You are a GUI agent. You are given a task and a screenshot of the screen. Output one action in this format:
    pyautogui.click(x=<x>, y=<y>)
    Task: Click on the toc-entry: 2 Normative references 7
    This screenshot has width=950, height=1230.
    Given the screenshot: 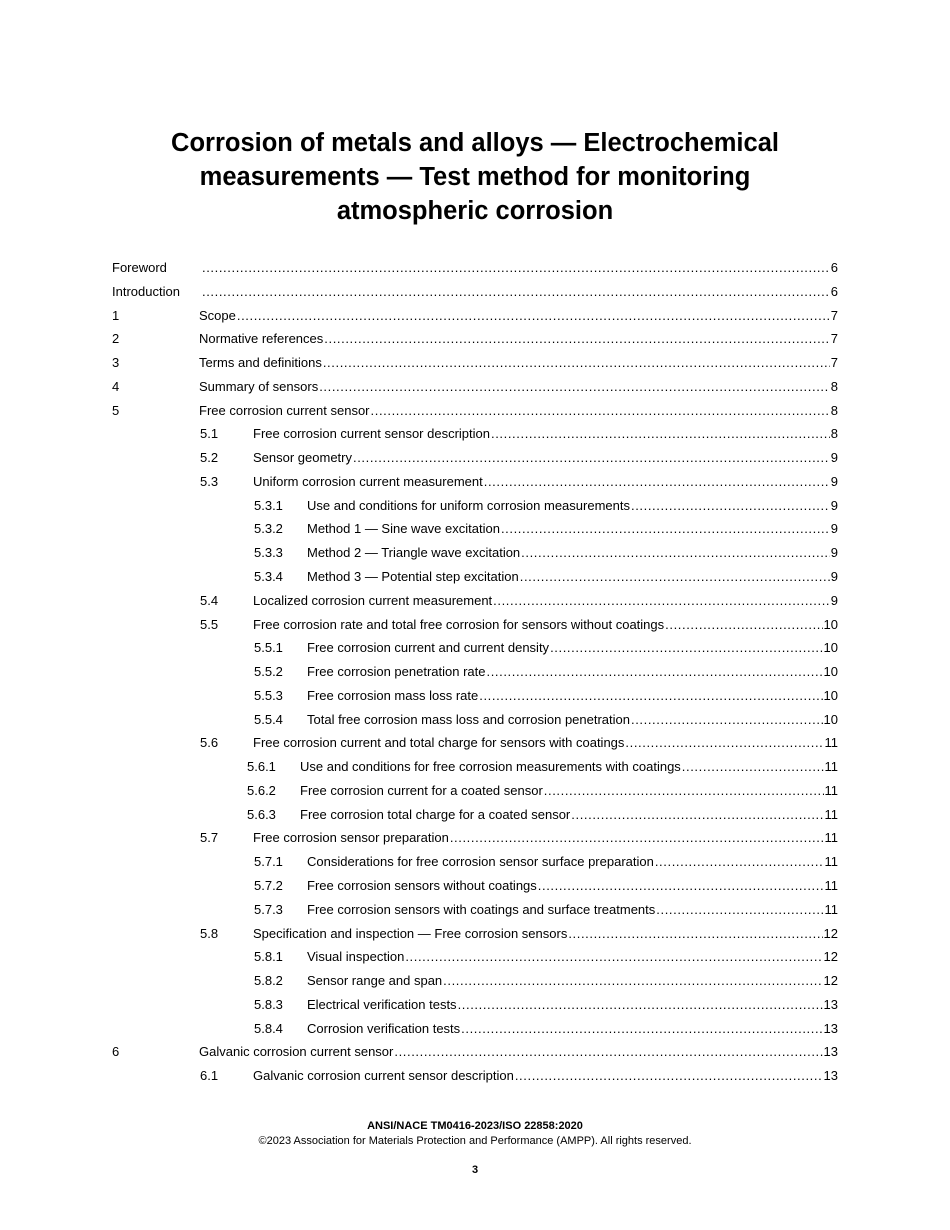 What is the action you would take?
    pyautogui.click(x=475, y=339)
    